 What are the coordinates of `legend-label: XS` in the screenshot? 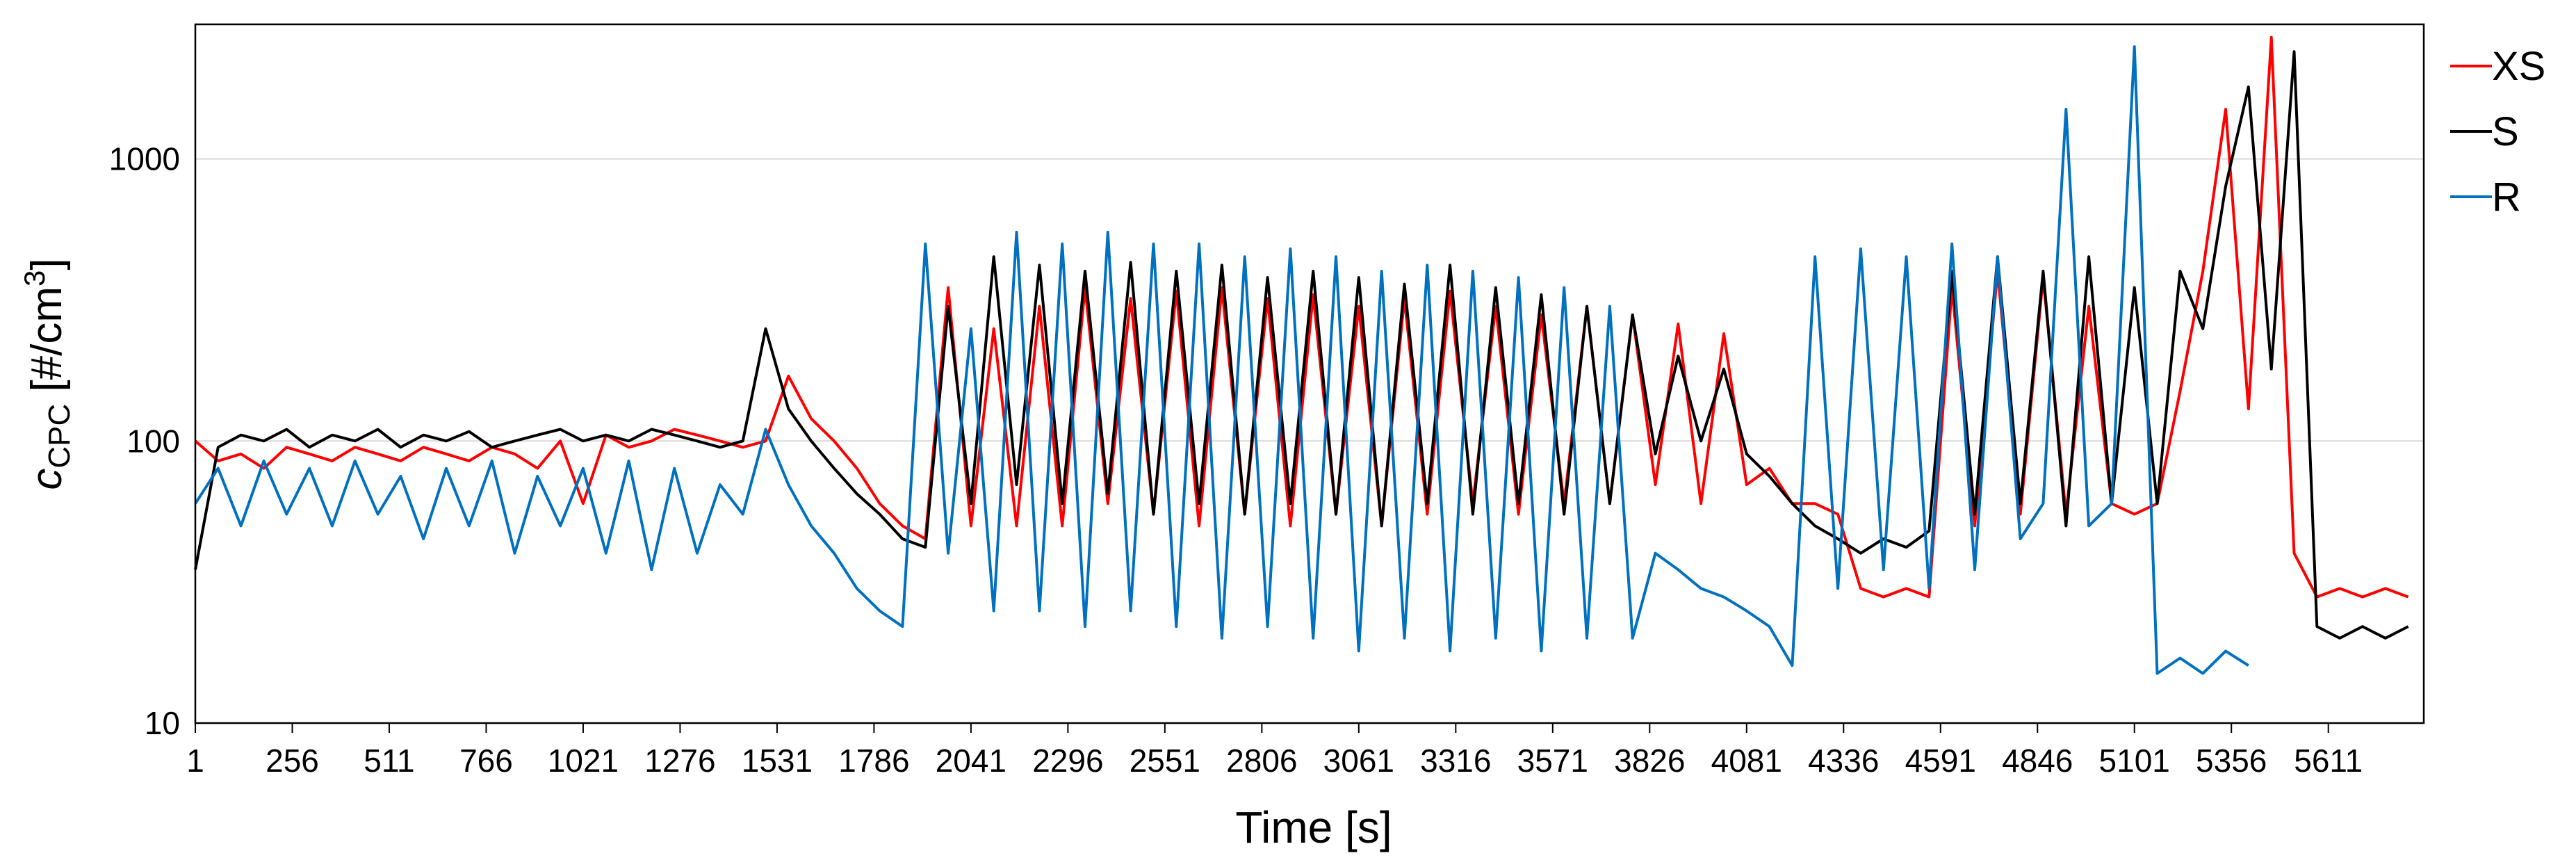 It's located at (2518, 66).